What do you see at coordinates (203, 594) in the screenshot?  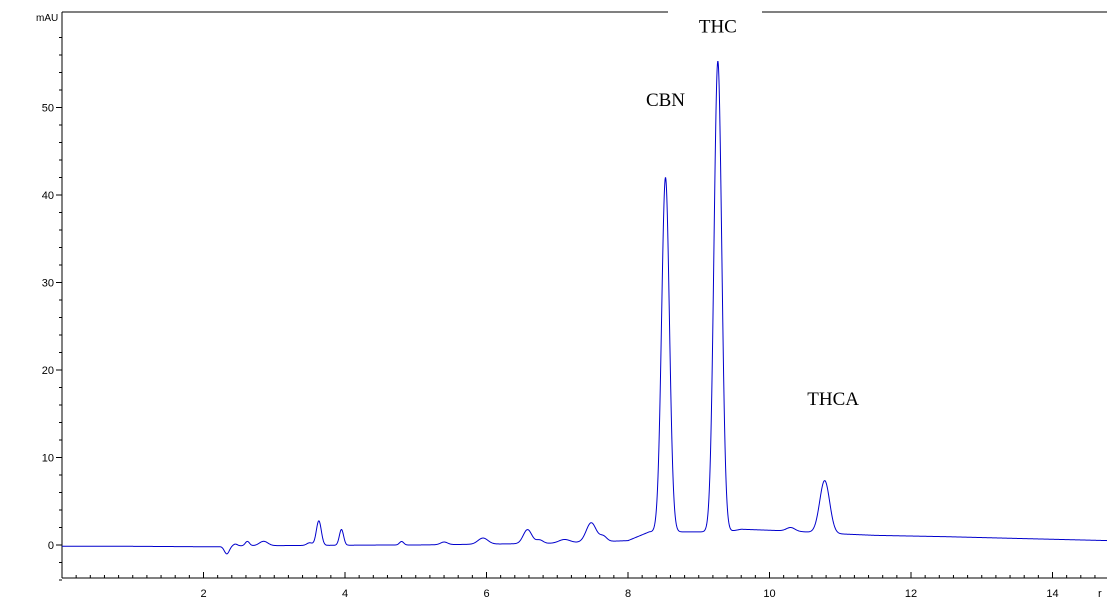 I see `x-tick-label: 2` at bounding box center [203, 594].